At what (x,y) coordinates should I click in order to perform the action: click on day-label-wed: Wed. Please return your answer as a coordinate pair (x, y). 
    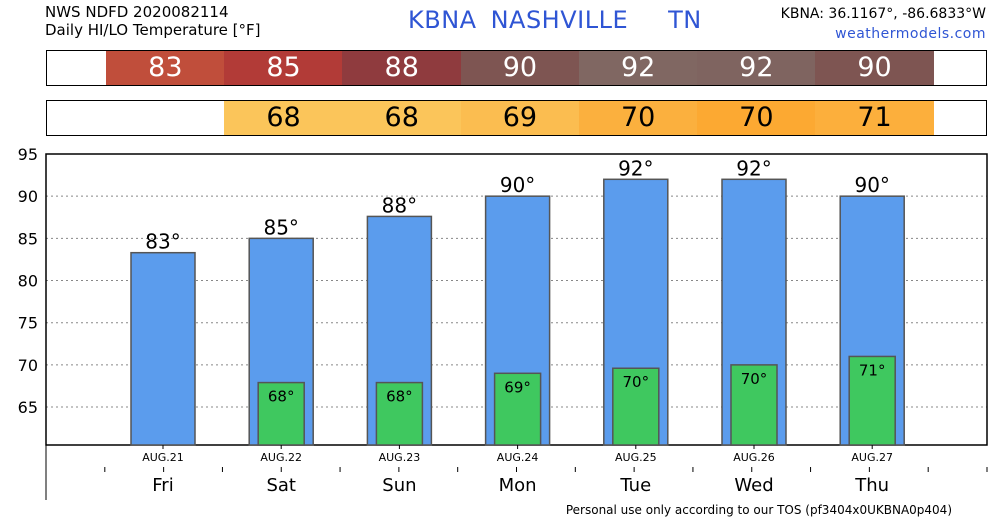
    Looking at the image, I should click on (753, 485).